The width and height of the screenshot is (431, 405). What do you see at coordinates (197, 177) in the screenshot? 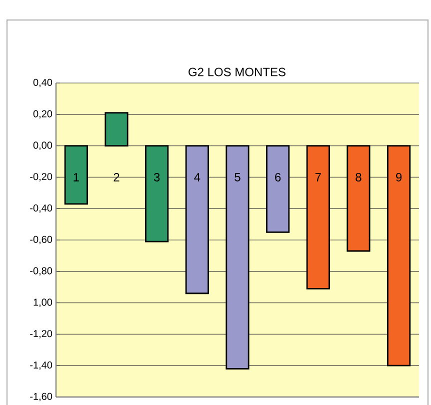
I see `x-tick-label: 4` at bounding box center [197, 177].